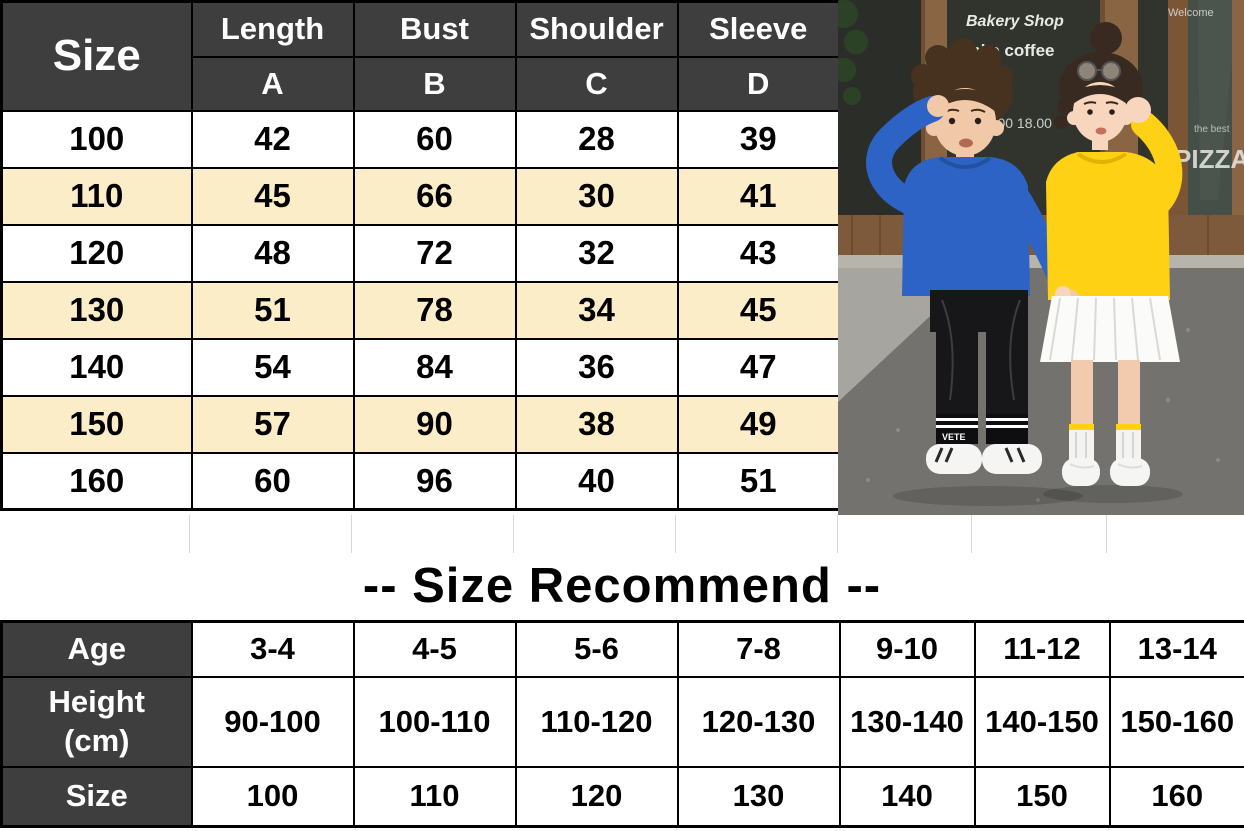 The width and height of the screenshot is (1244, 831). I want to click on girl-hair-bun, so click(1106, 38).